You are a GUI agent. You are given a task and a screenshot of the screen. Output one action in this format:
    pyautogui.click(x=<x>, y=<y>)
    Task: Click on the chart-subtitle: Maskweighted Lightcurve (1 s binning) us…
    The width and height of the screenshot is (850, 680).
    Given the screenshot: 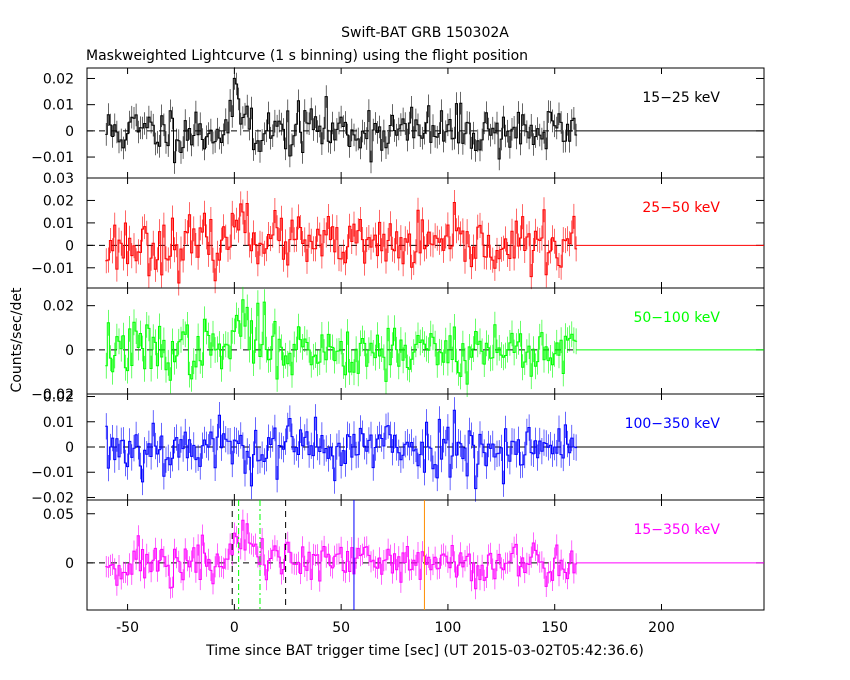 What is the action you would take?
    pyautogui.click(x=307, y=56)
    